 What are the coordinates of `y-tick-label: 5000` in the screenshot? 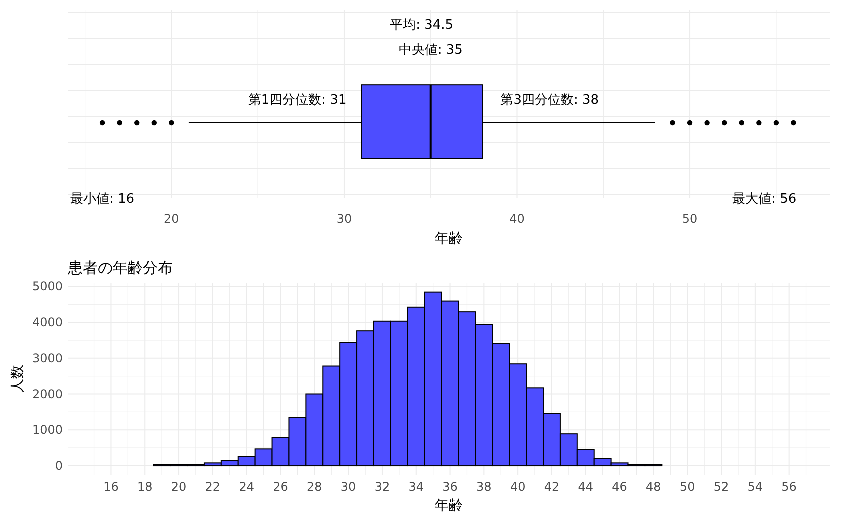 It's located at (47, 287).